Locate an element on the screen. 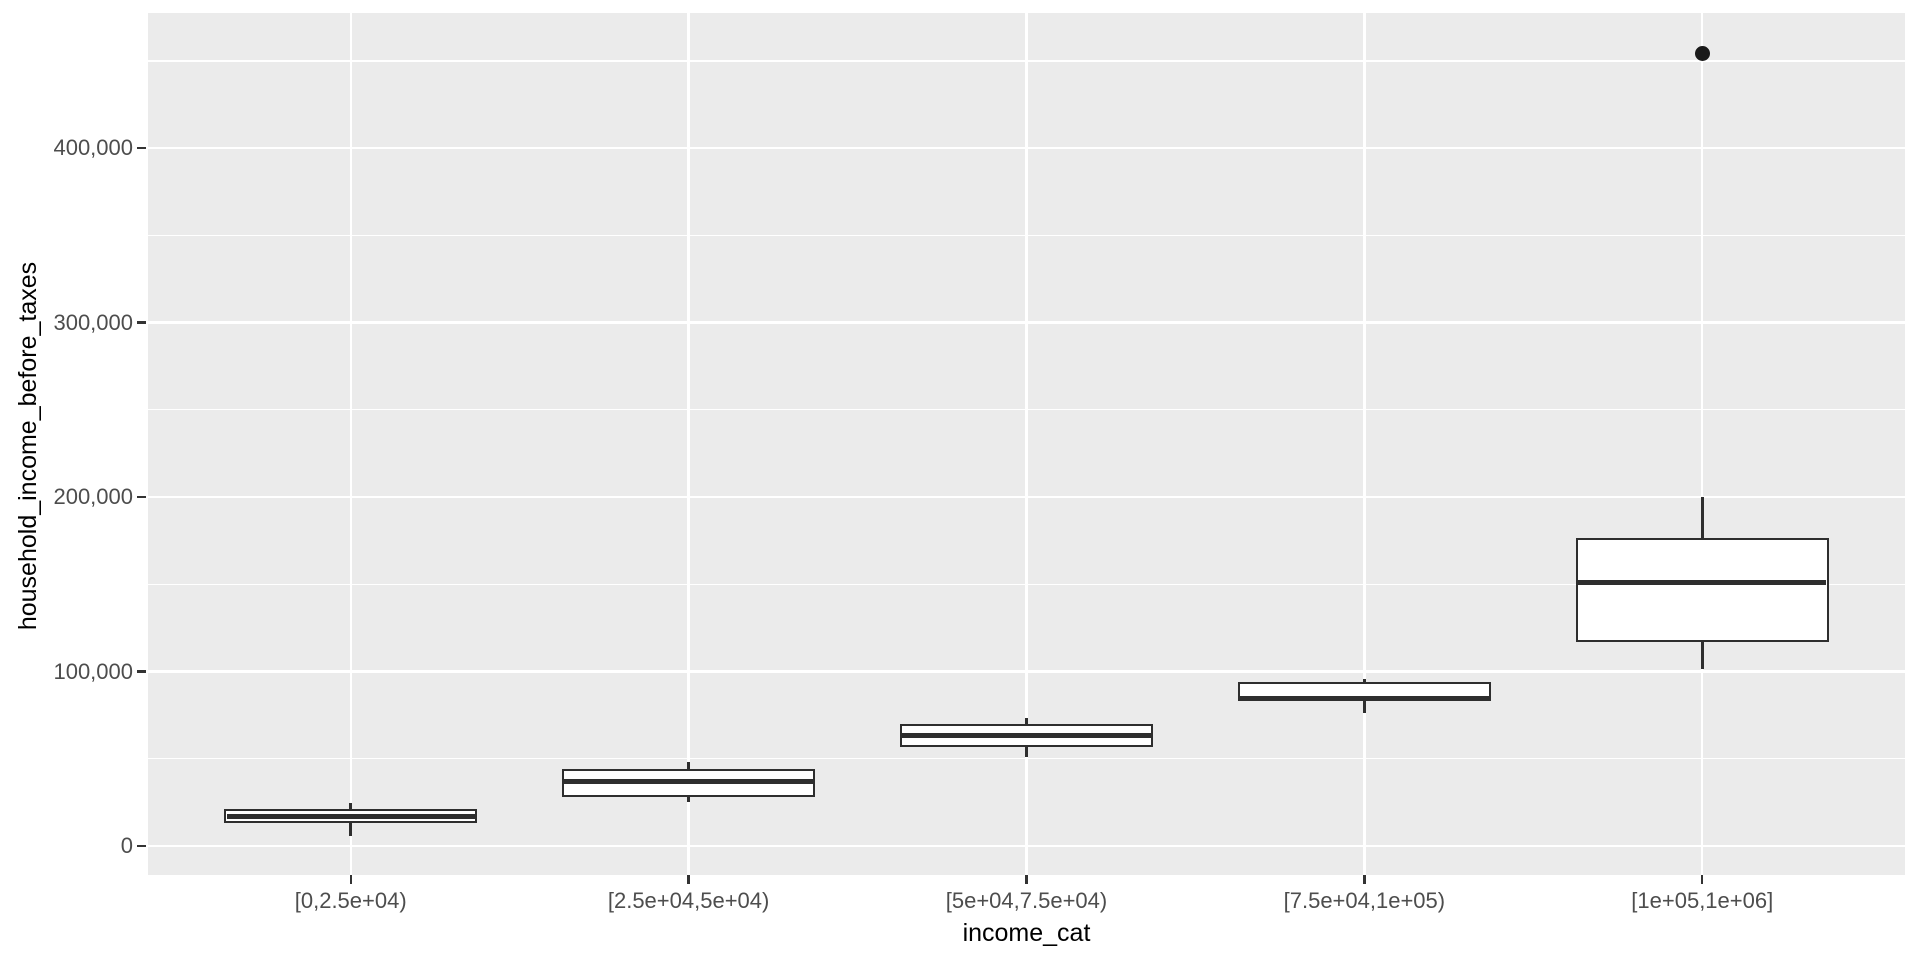 Image resolution: width=1920 pixels, height=960 pixels. y-axis-title: household_income_before_taxes is located at coordinates (28, 446).